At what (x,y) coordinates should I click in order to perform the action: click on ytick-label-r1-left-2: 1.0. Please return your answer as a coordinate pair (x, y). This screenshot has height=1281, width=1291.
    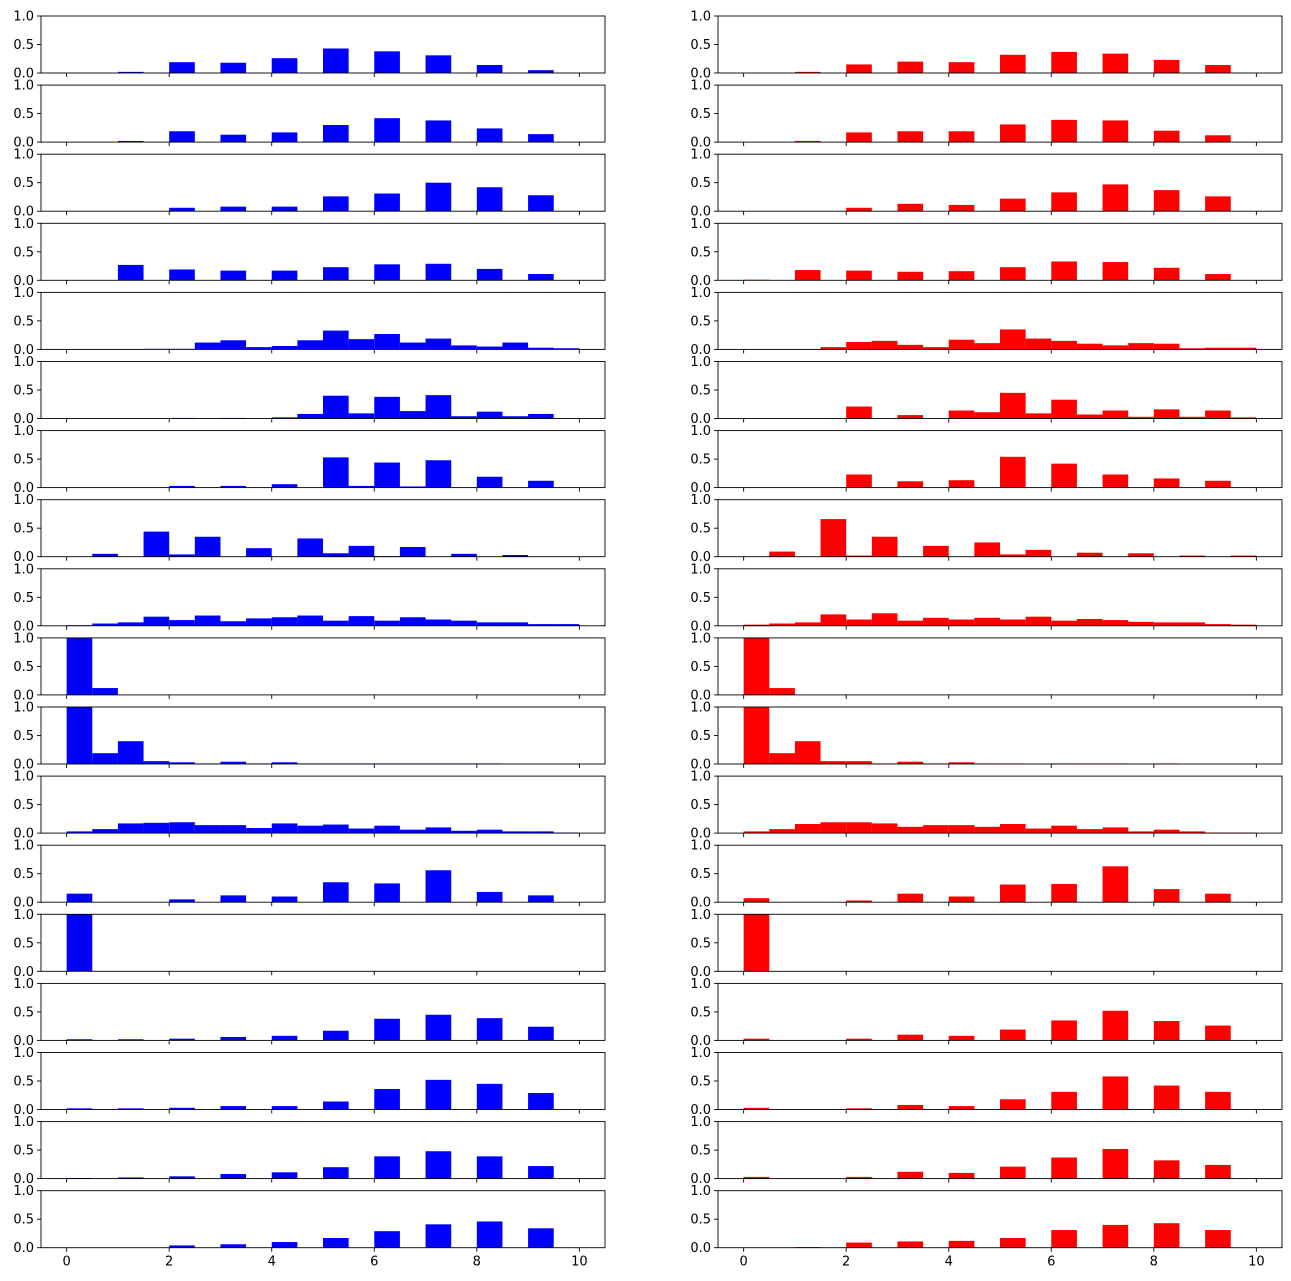
    Looking at the image, I should click on (23, 17).